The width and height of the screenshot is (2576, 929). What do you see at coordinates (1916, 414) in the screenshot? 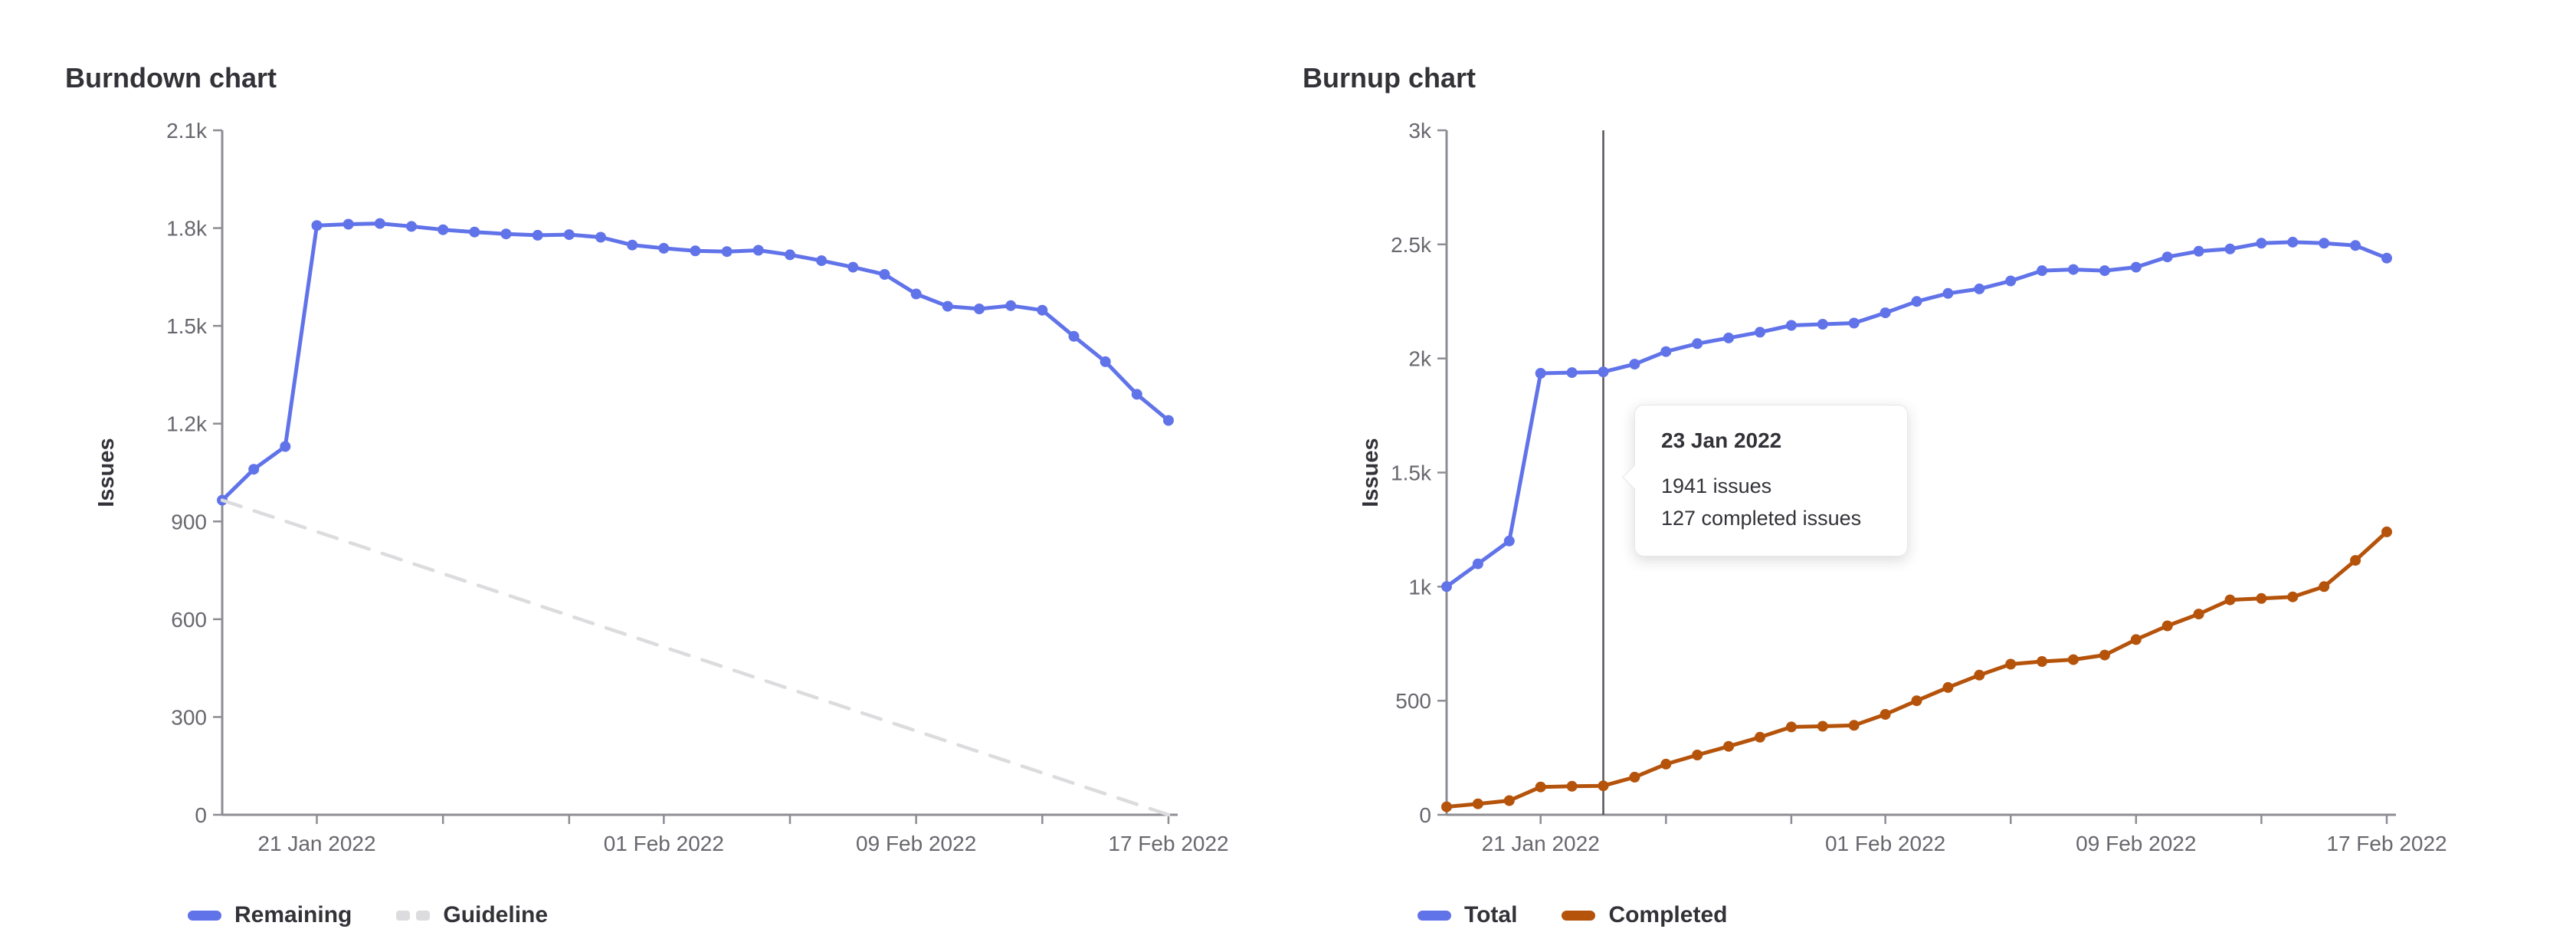
I see `total-series-line` at bounding box center [1916, 414].